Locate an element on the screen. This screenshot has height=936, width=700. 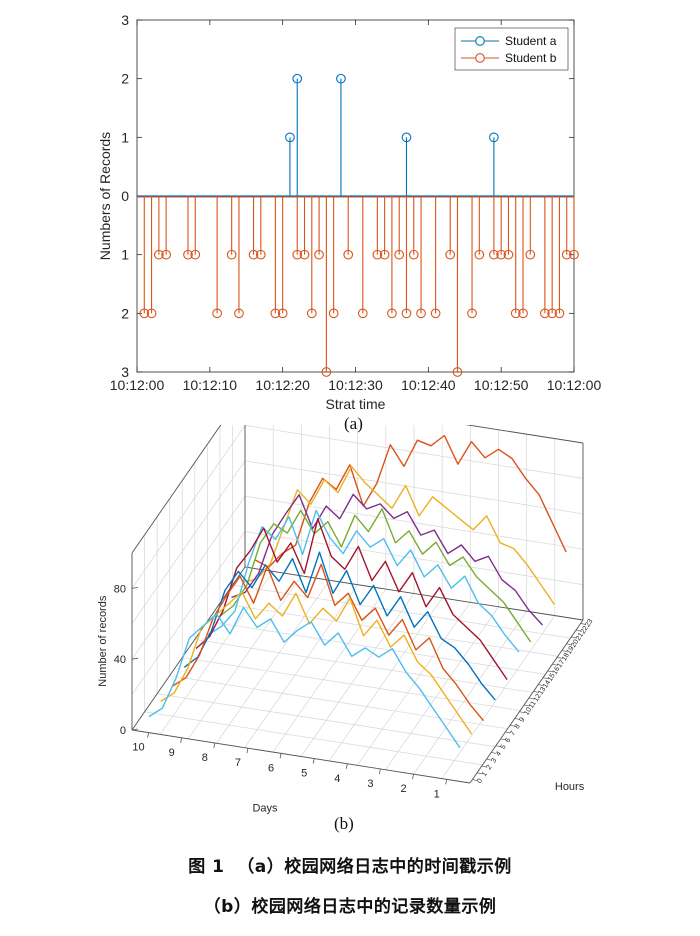
hour-tick-label: 14 is located at coordinates (547, 684).